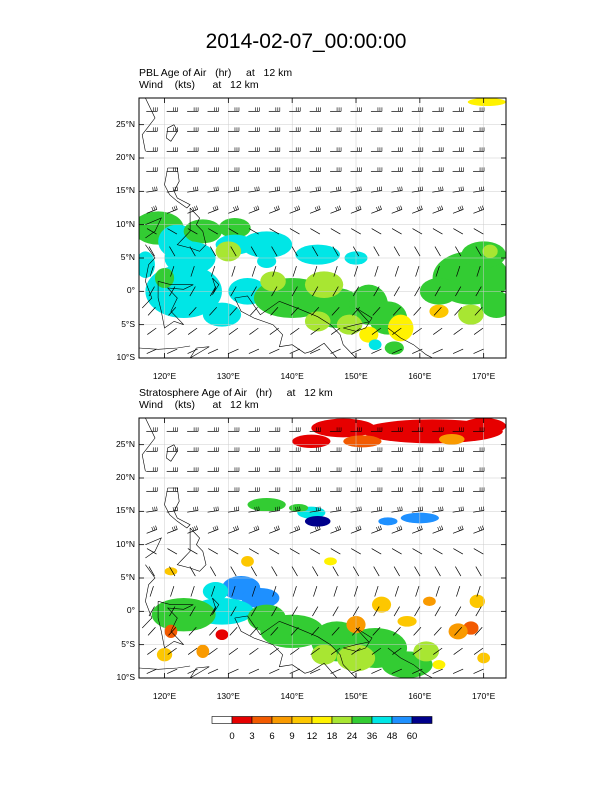 Image resolution: width=612 pixels, height=792 pixels. I want to click on colorbar-label: 24, so click(352, 736).